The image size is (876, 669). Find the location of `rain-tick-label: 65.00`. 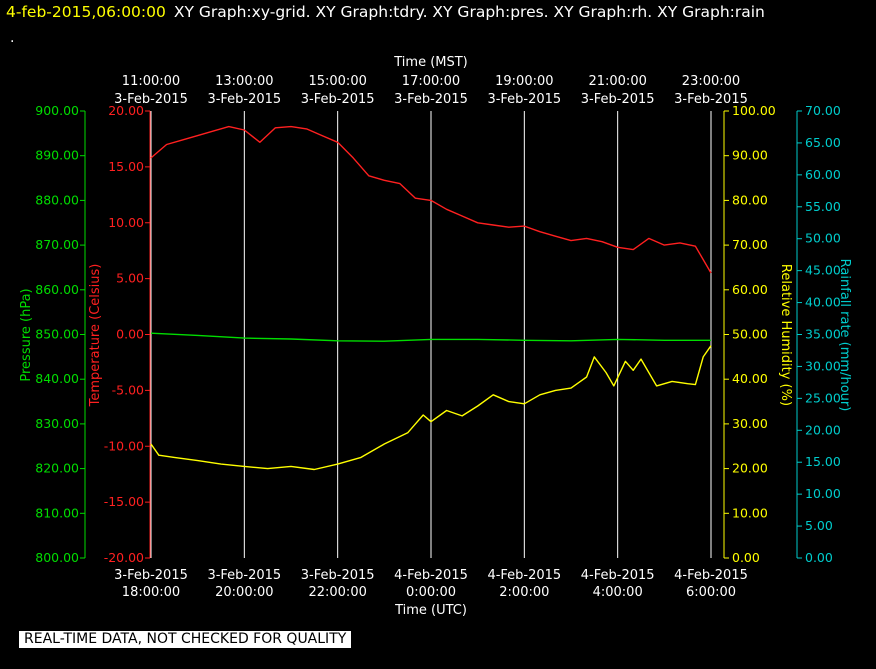

rain-tick-label: 65.00 is located at coordinates (823, 142).